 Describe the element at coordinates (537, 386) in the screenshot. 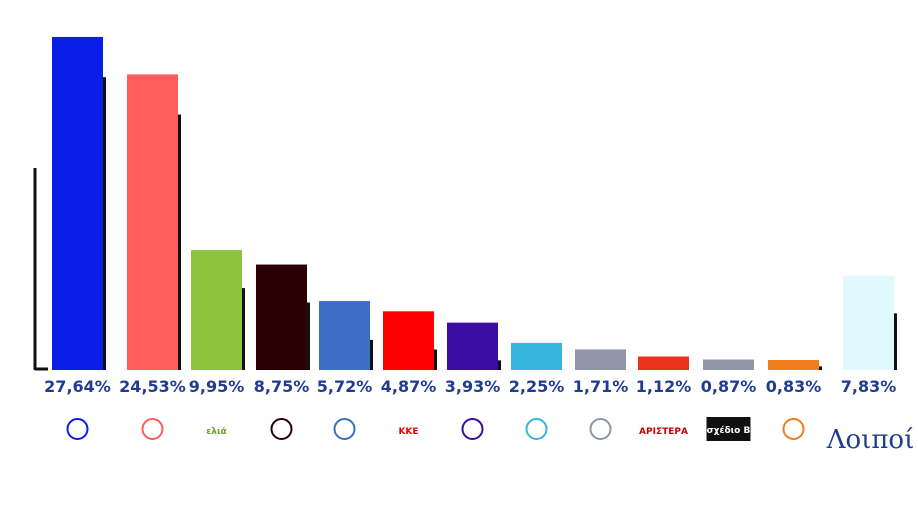

I see `value-label: 2,25%` at that location.